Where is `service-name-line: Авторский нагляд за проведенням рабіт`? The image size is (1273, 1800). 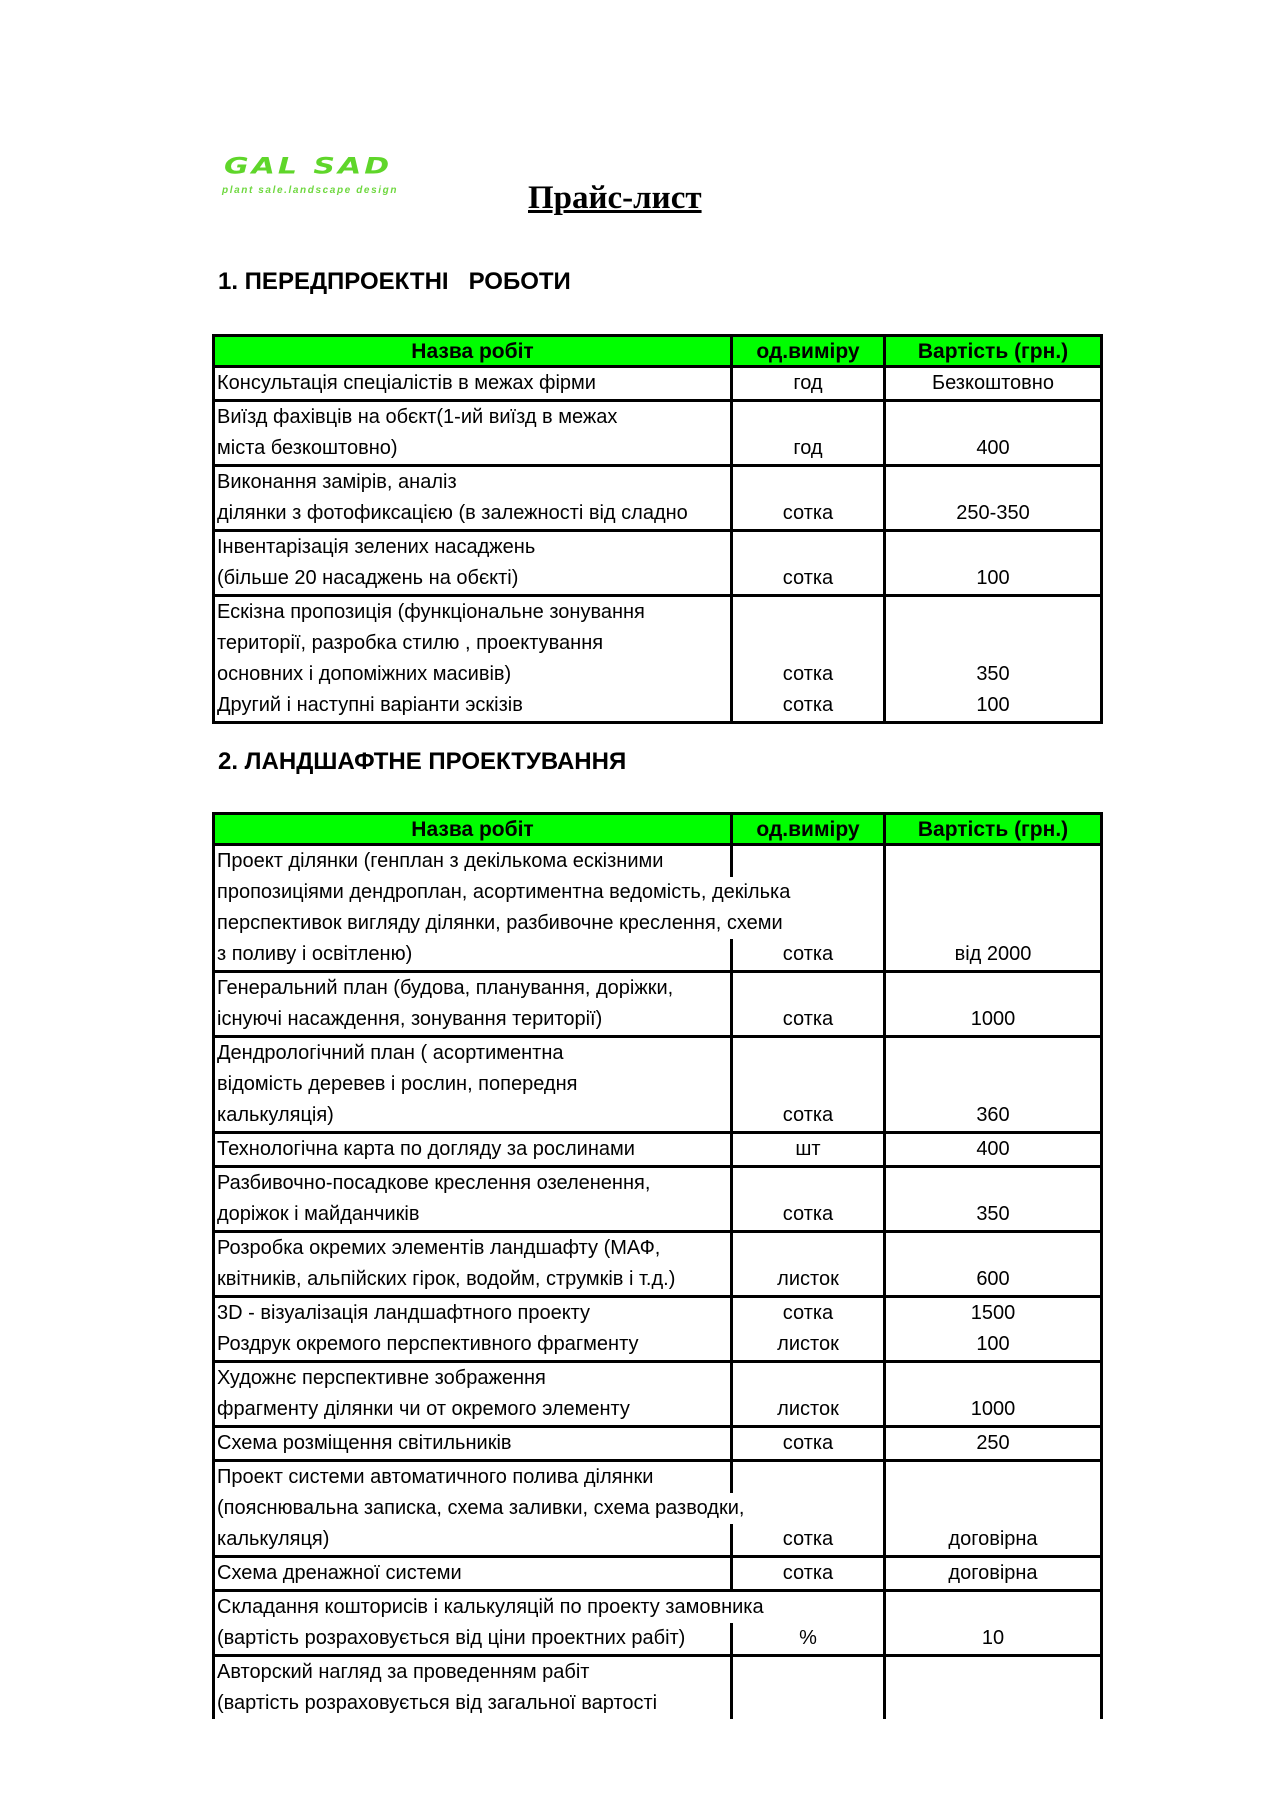 service-name-line: Авторский нагляд за проведенням рабіт is located at coordinates (472, 1672).